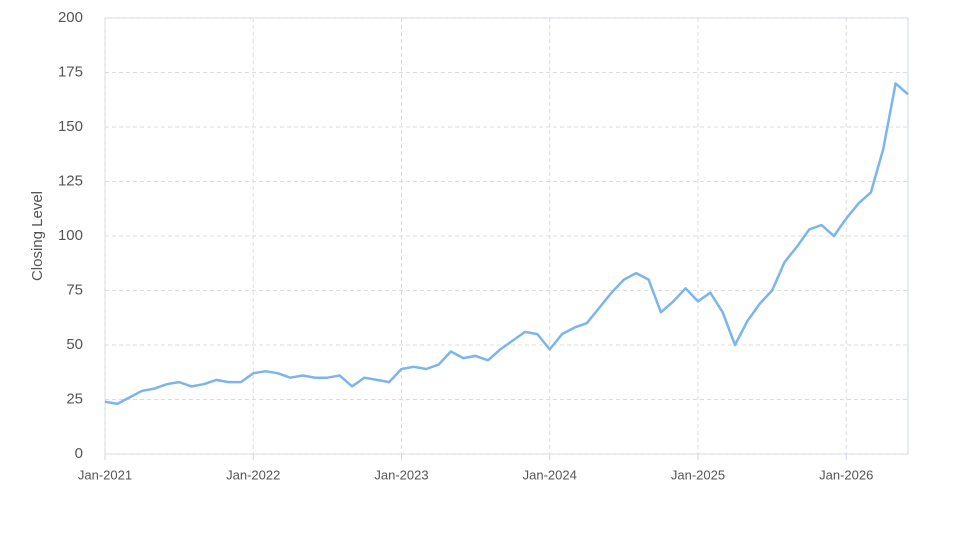 This screenshot has width=974, height=552. I want to click on y-tick-label: 0, so click(79, 453).